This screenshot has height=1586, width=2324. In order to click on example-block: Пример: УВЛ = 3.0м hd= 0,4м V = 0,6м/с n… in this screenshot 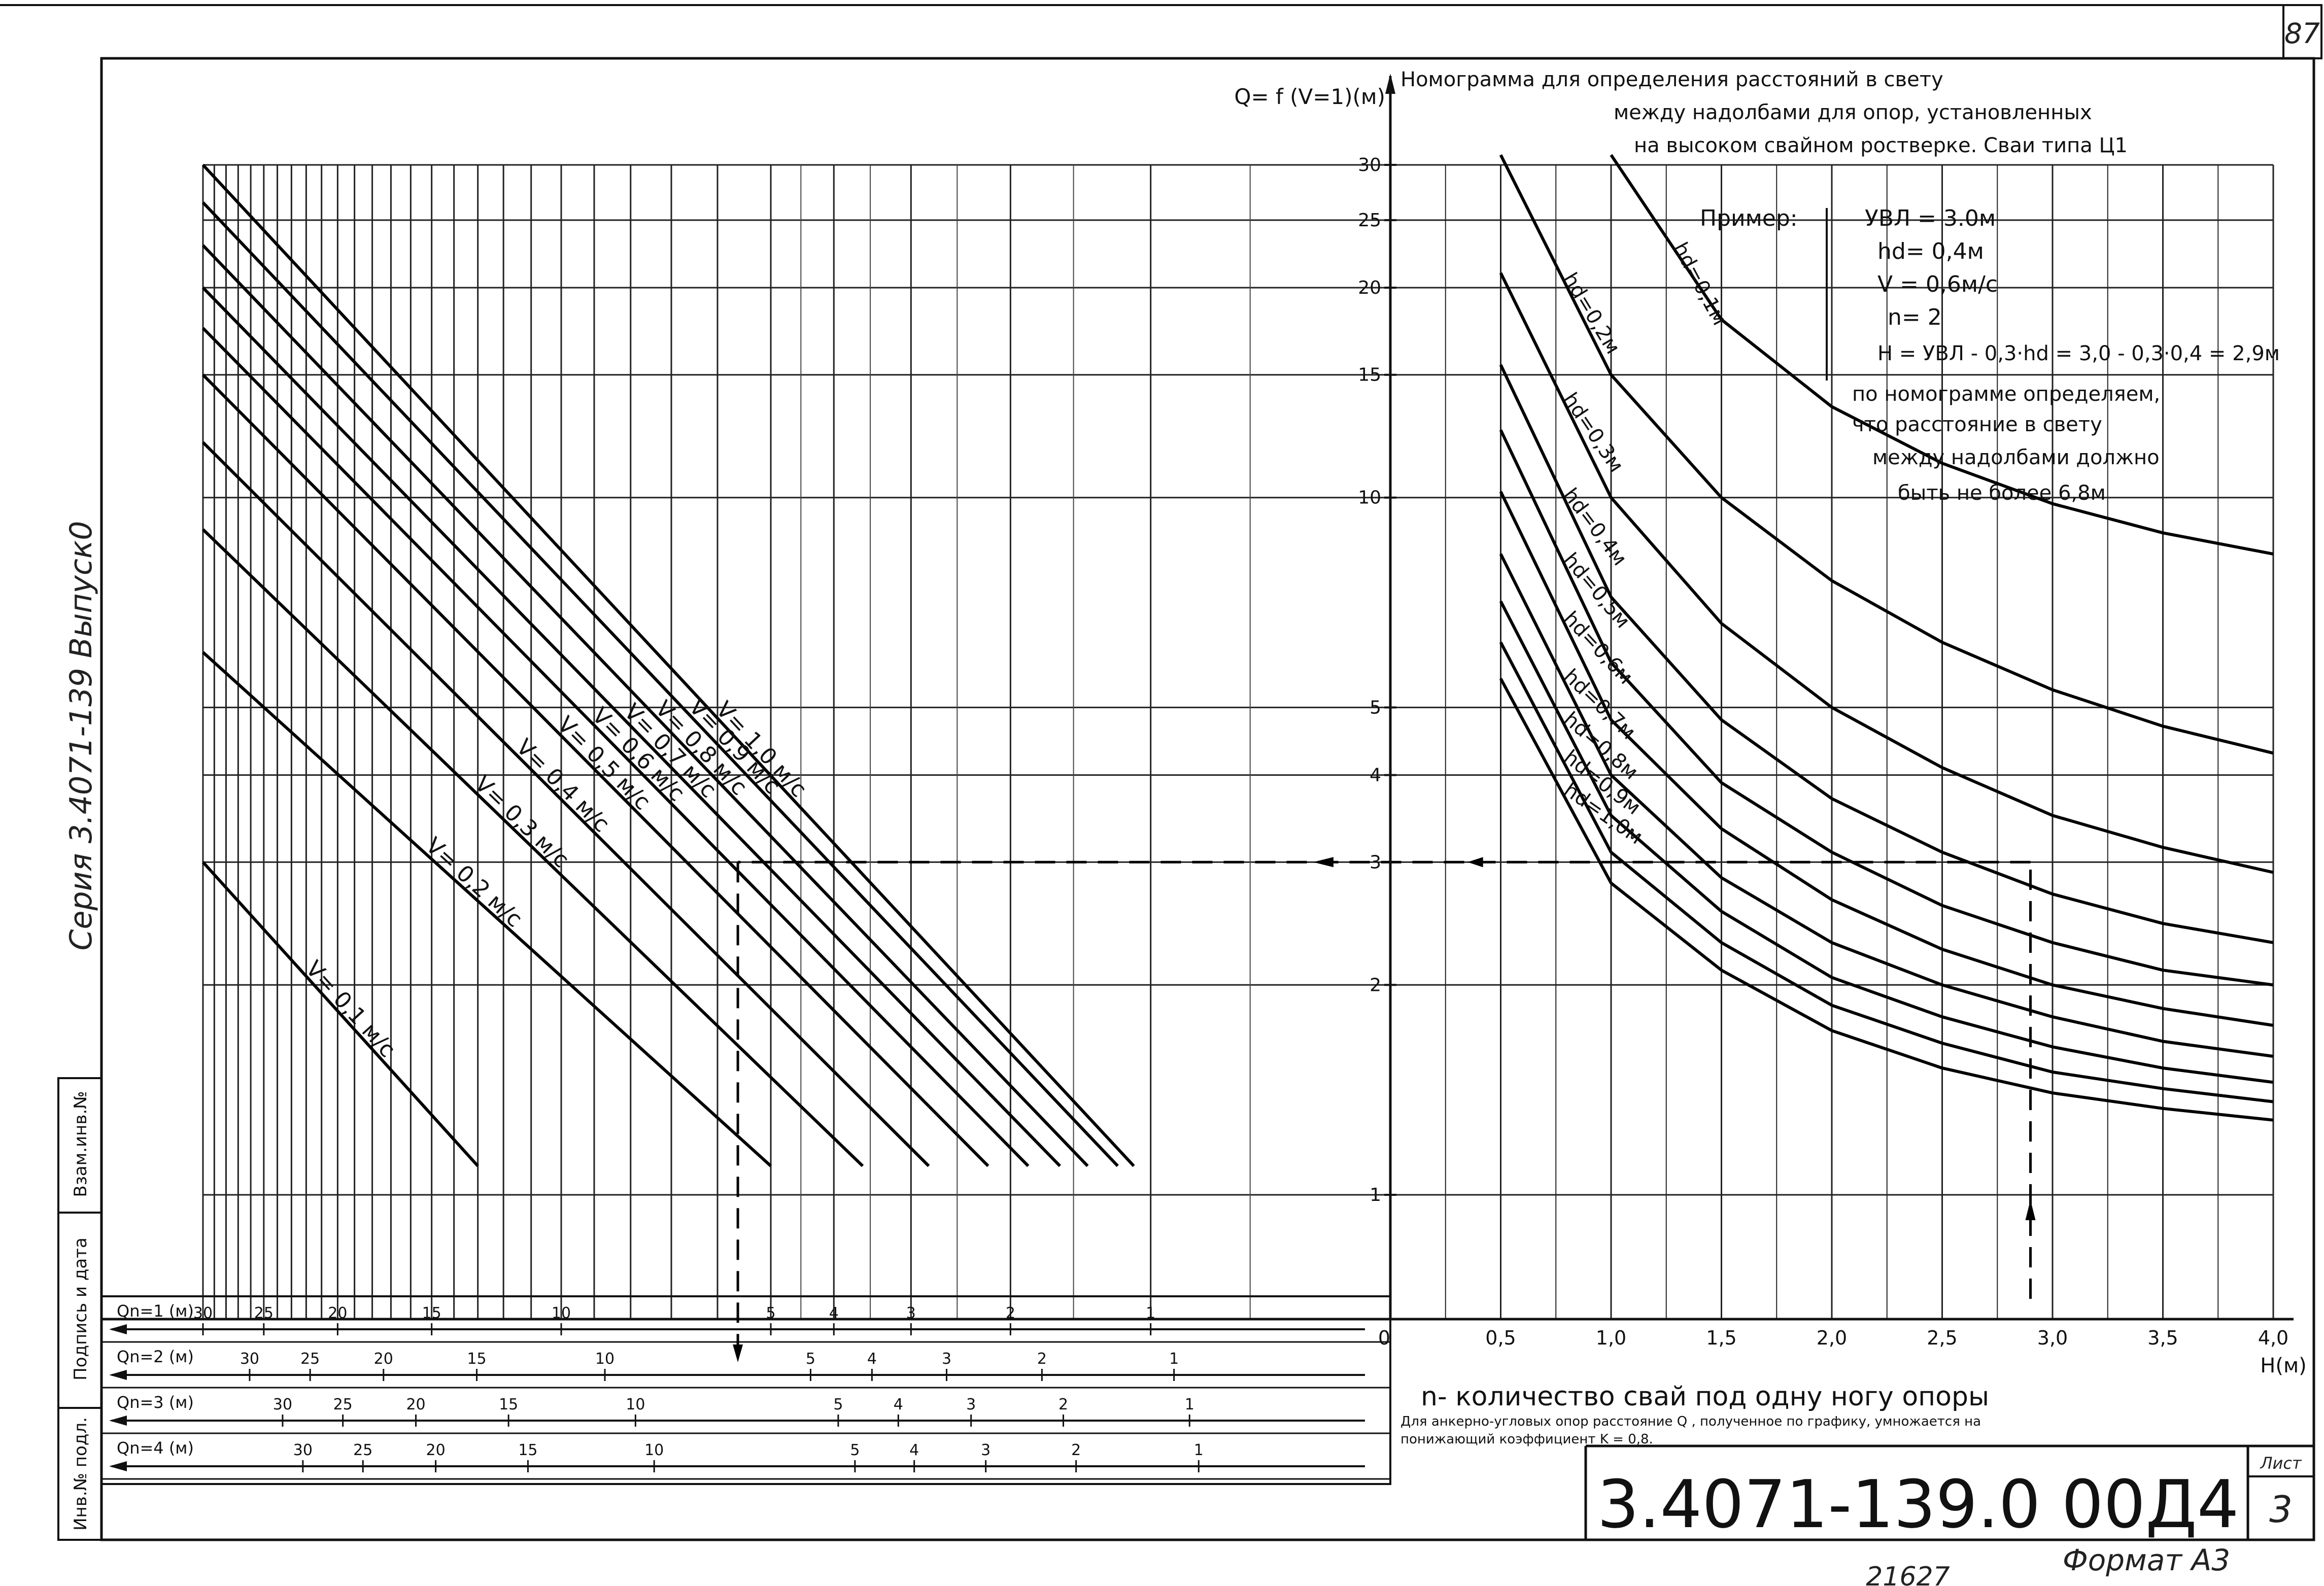, I will do `click(1990, 355)`.